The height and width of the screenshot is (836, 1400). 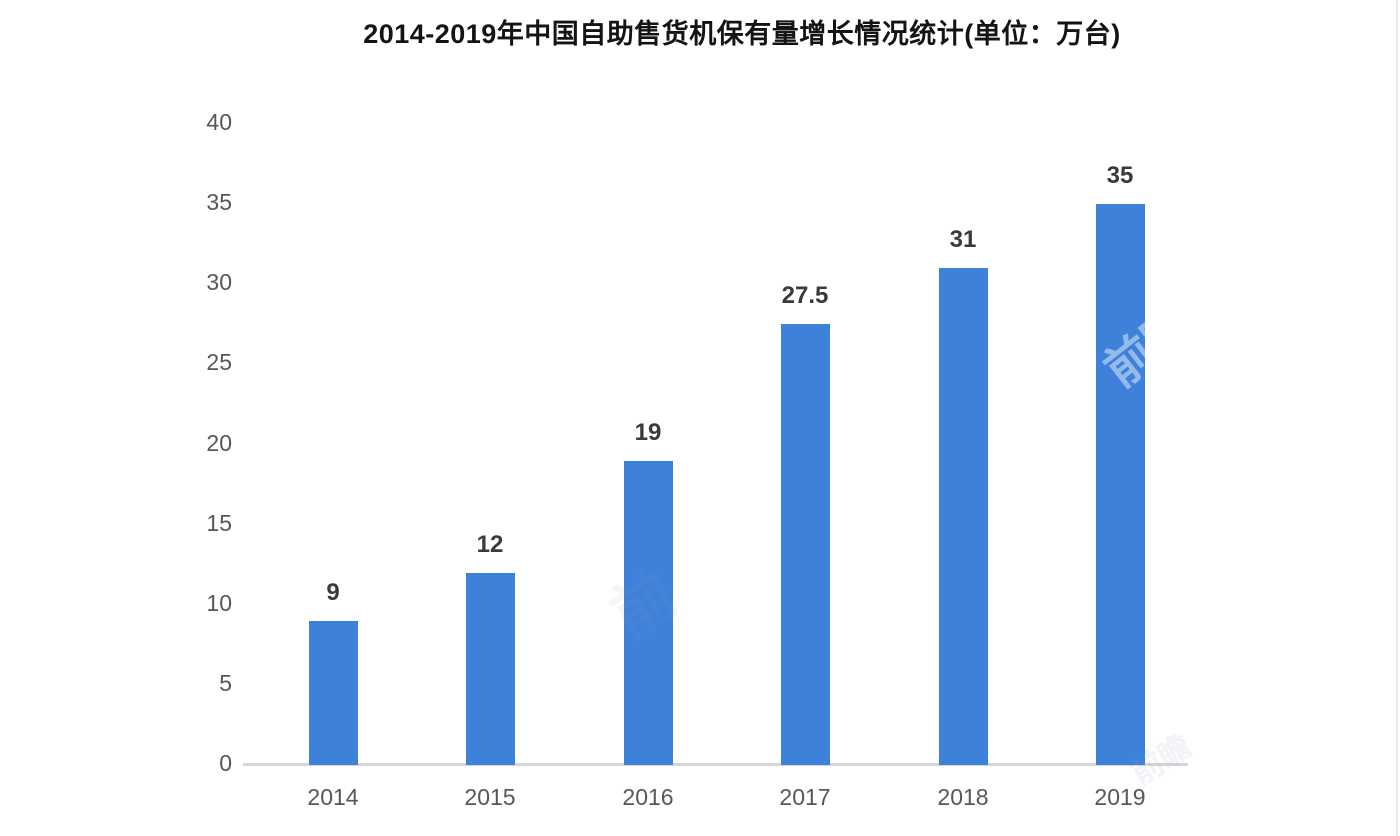 I want to click on x-tick-label-2018: 2018, so click(x=963, y=797).